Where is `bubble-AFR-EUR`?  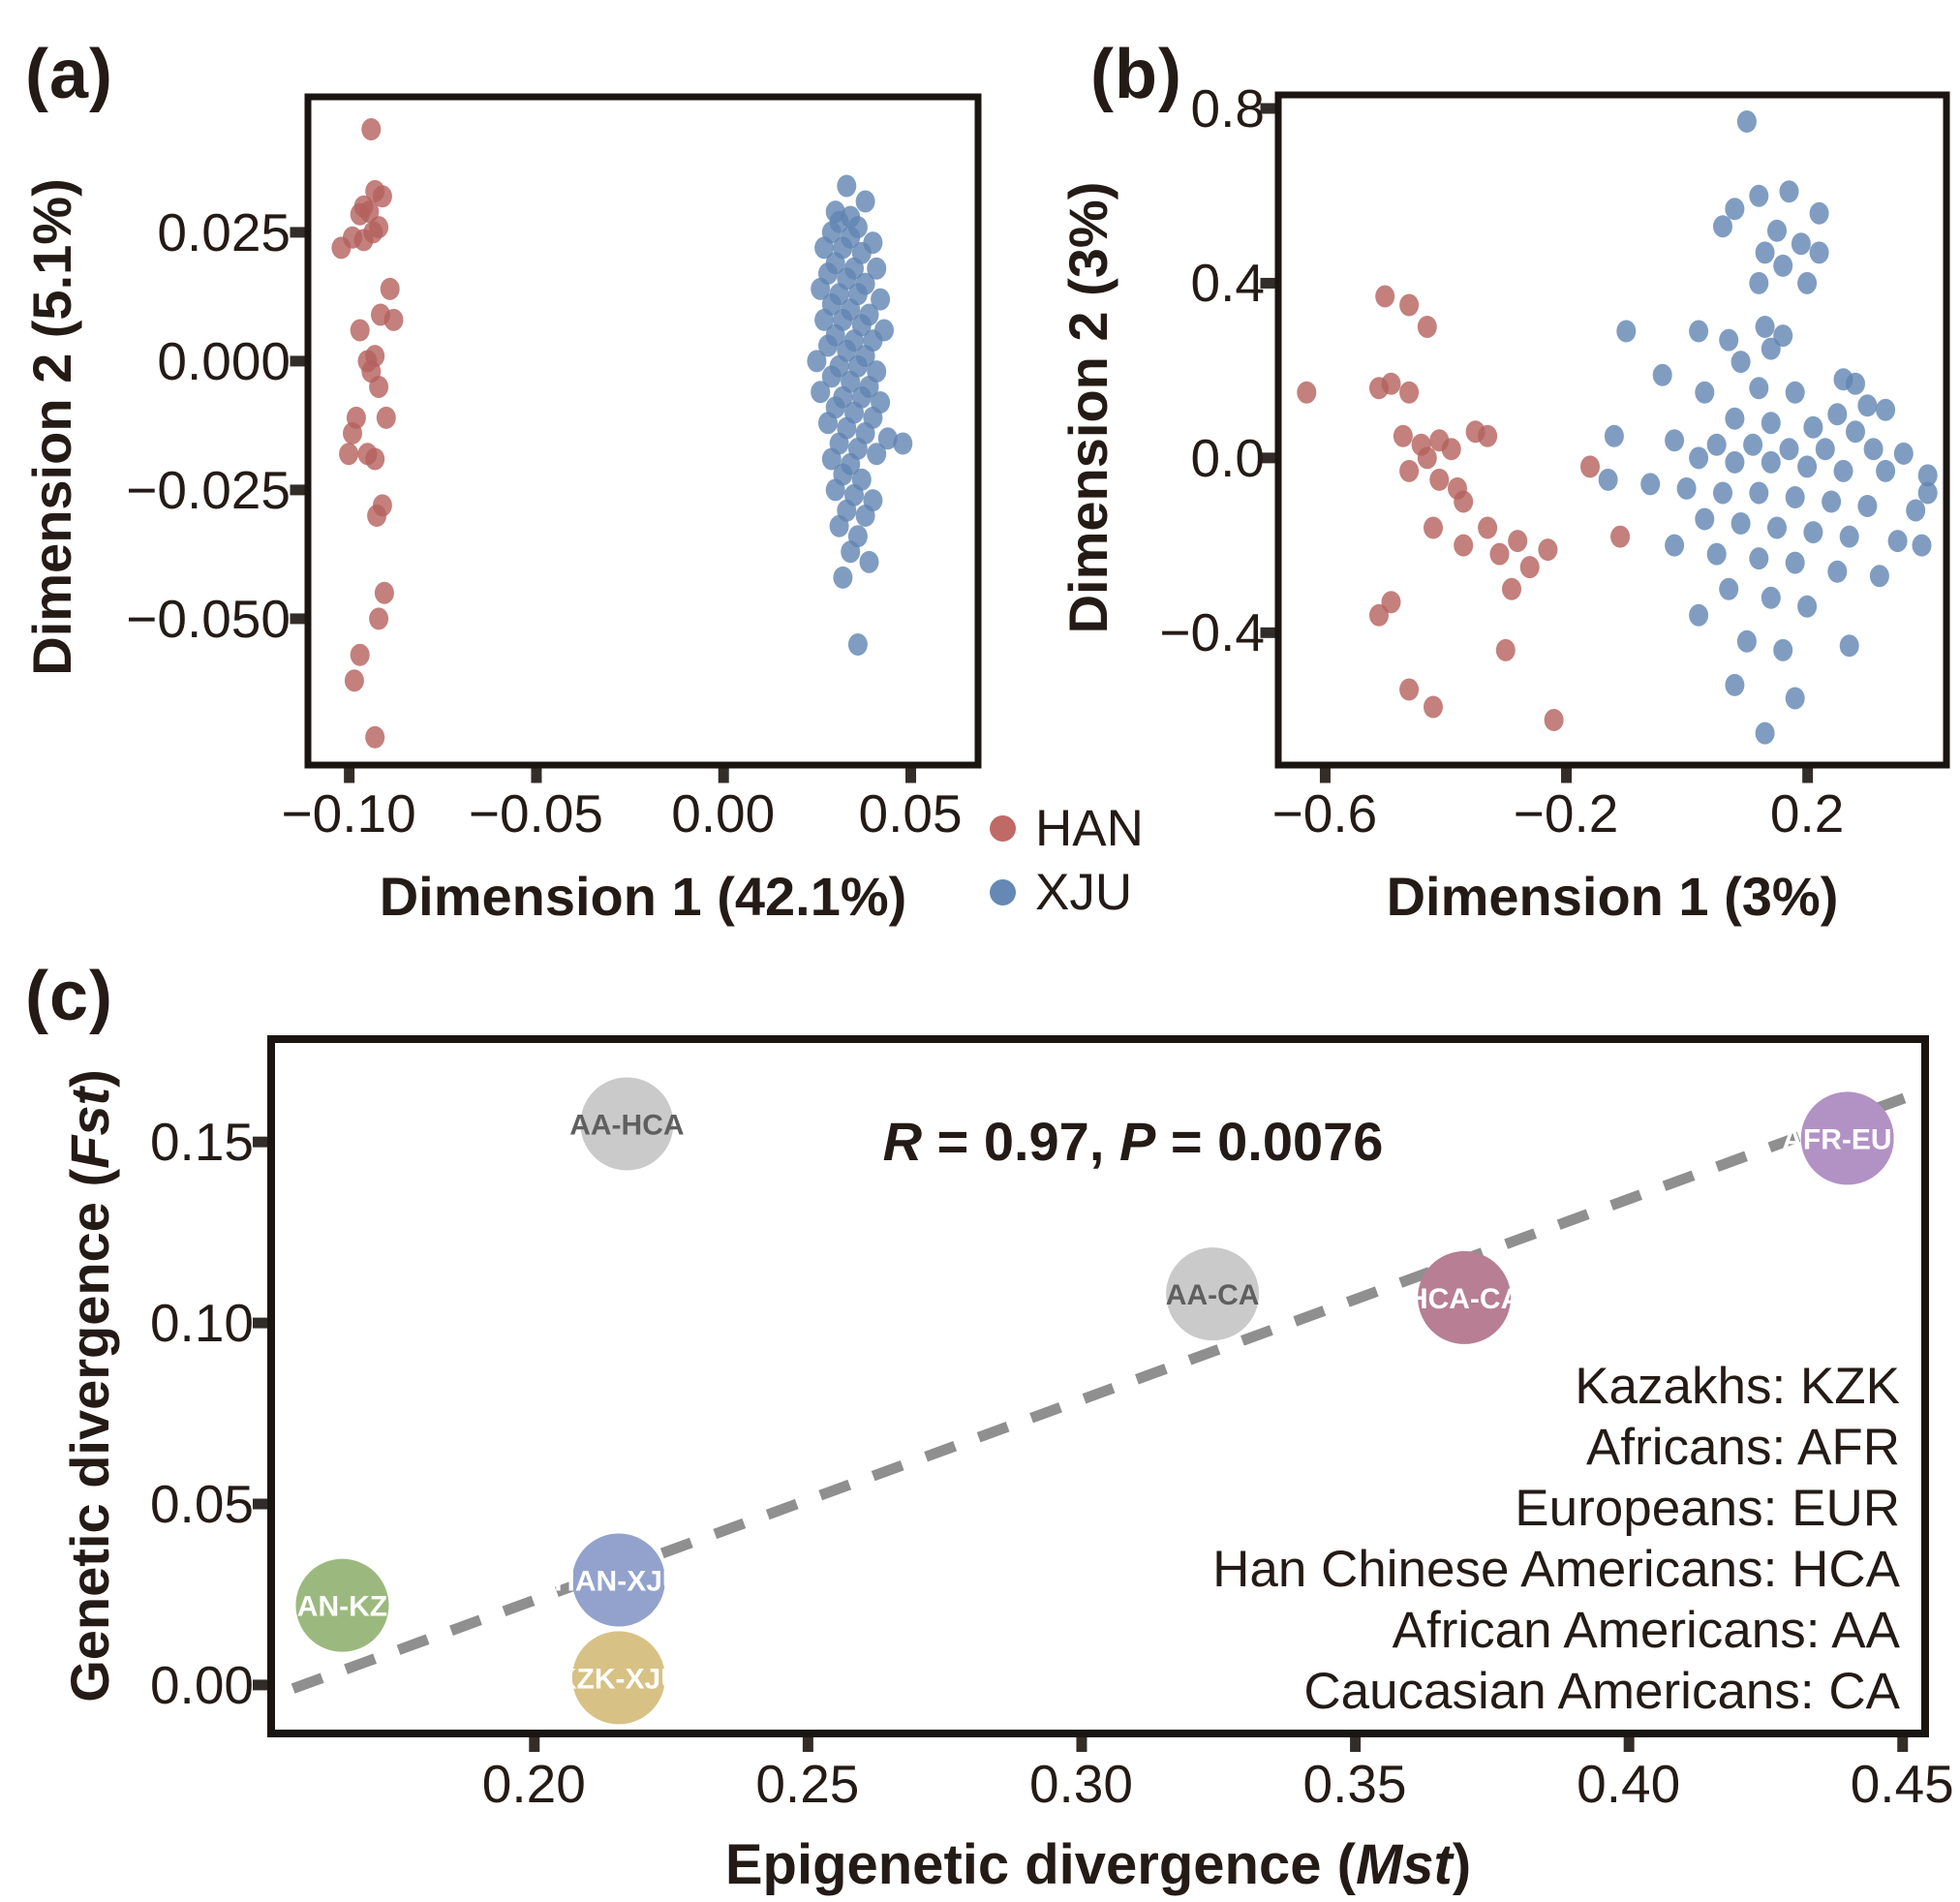 bubble-AFR-EUR is located at coordinates (1847, 1138).